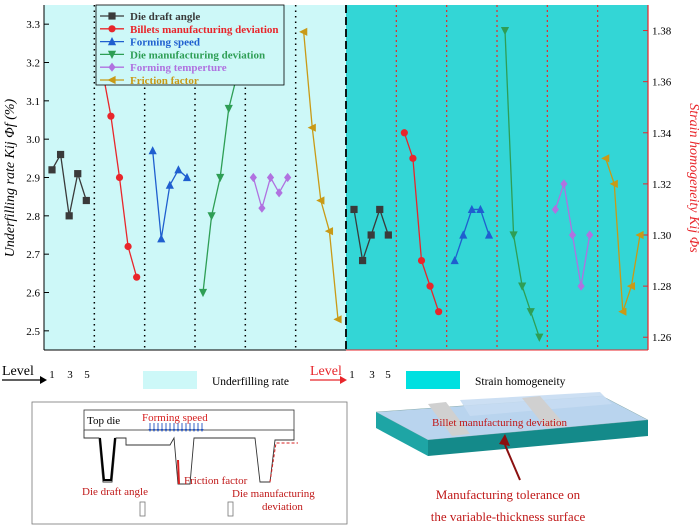  Describe the element at coordinates (178, 472) in the screenshot. I see `friction-marker` at that location.